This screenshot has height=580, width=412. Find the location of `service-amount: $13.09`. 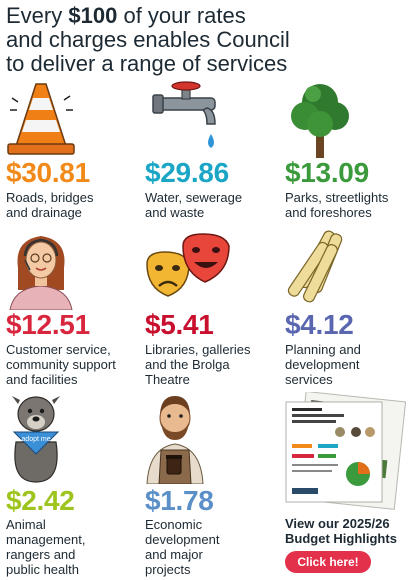

service-amount: $13.09 is located at coordinates (327, 172).